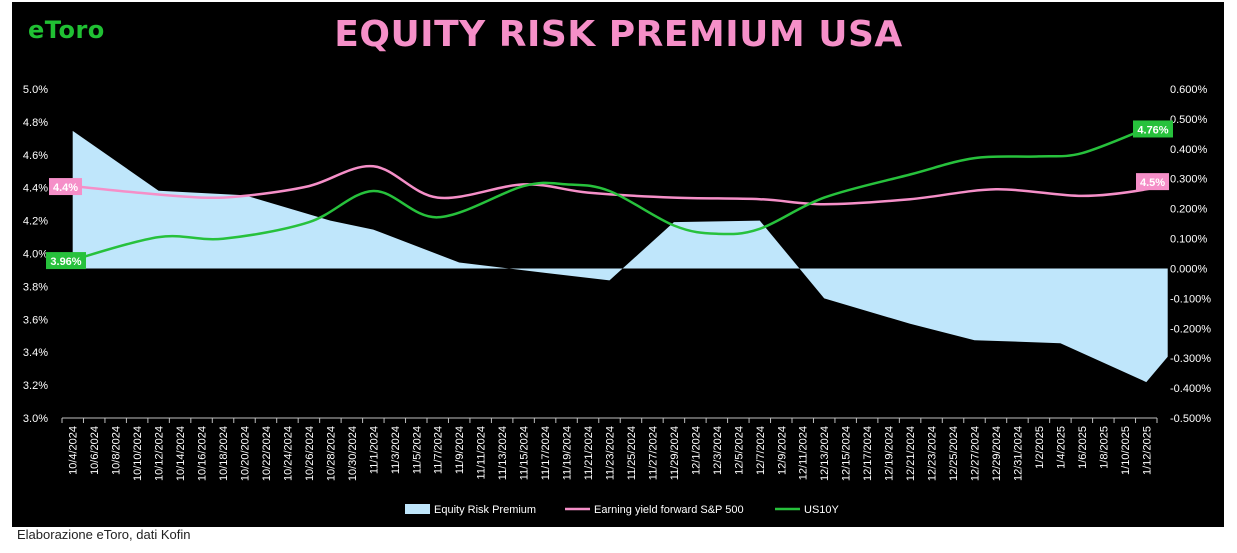  Describe the element at coordinates (1190, 359) in the screenshot. I see `y-right-tick-label: -0.300%` at that location.